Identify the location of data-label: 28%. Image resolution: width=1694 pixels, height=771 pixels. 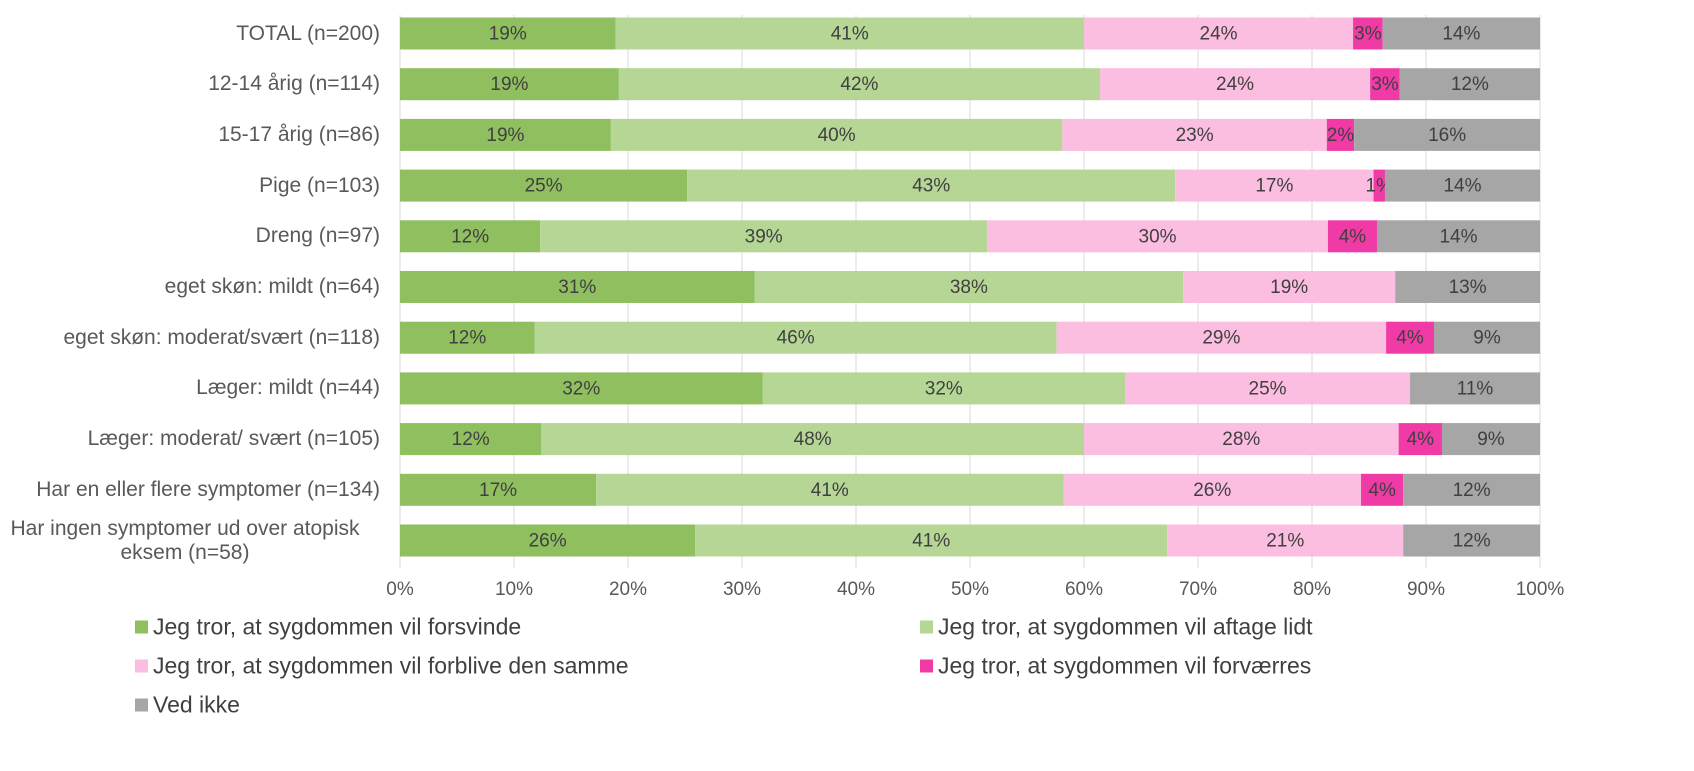
(1241, 439).